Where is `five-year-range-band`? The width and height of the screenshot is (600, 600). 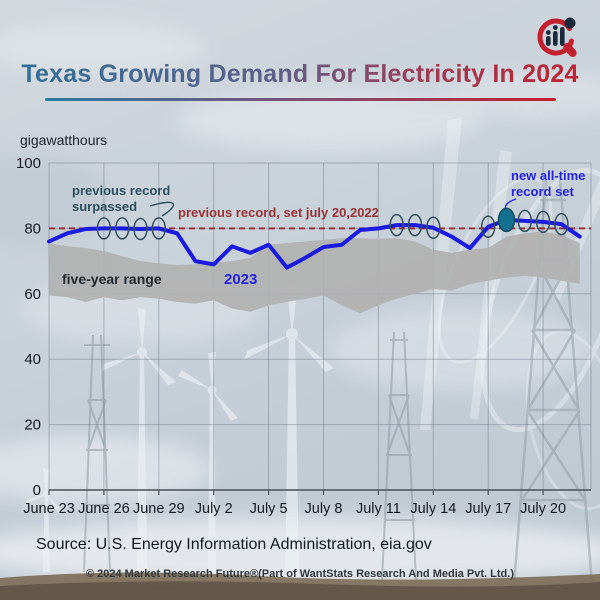 five-year-range-band is located at coordinates (314, 272).